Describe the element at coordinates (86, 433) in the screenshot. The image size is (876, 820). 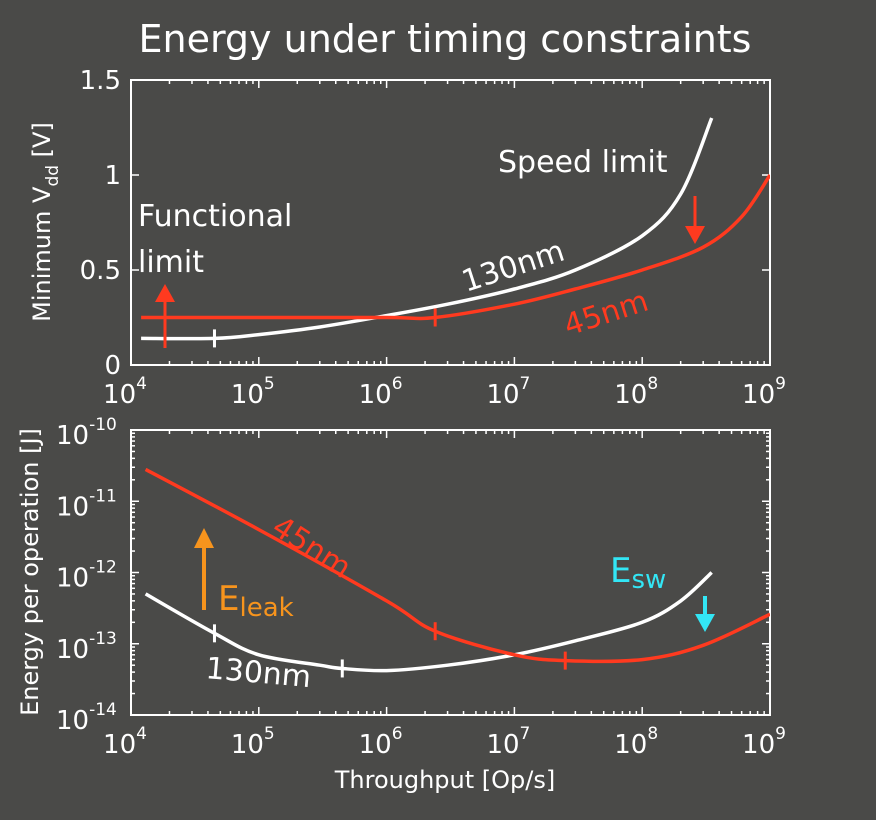
I see `y-tick-label: 10-10` at that location.